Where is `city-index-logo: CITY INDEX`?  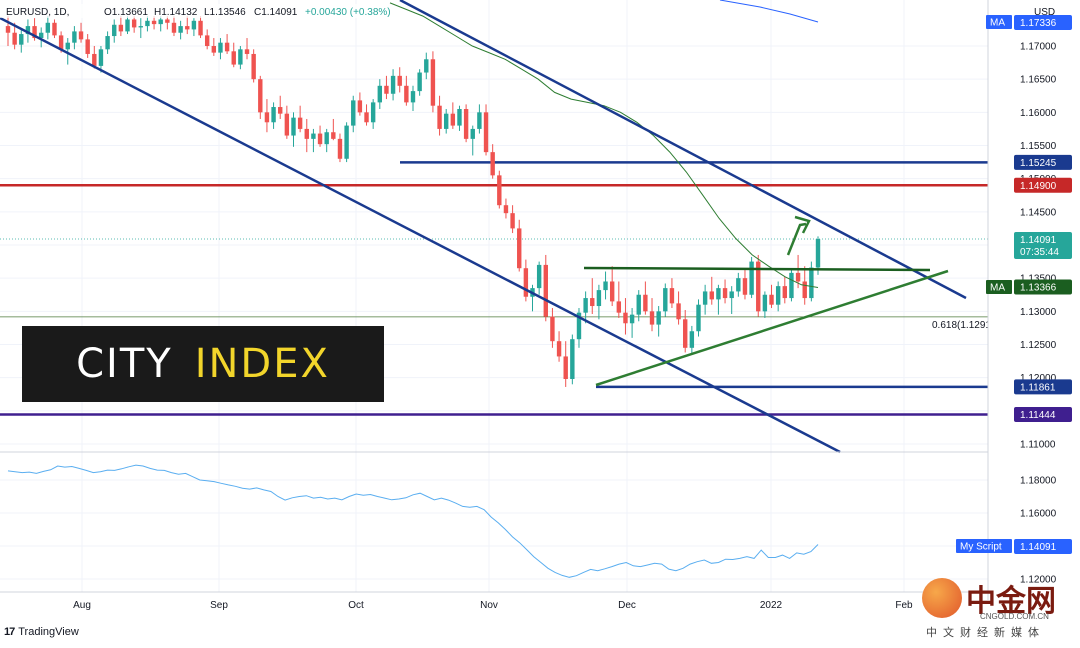 city-index-logo: CITY INDEX is located at coordinates (203, 364).